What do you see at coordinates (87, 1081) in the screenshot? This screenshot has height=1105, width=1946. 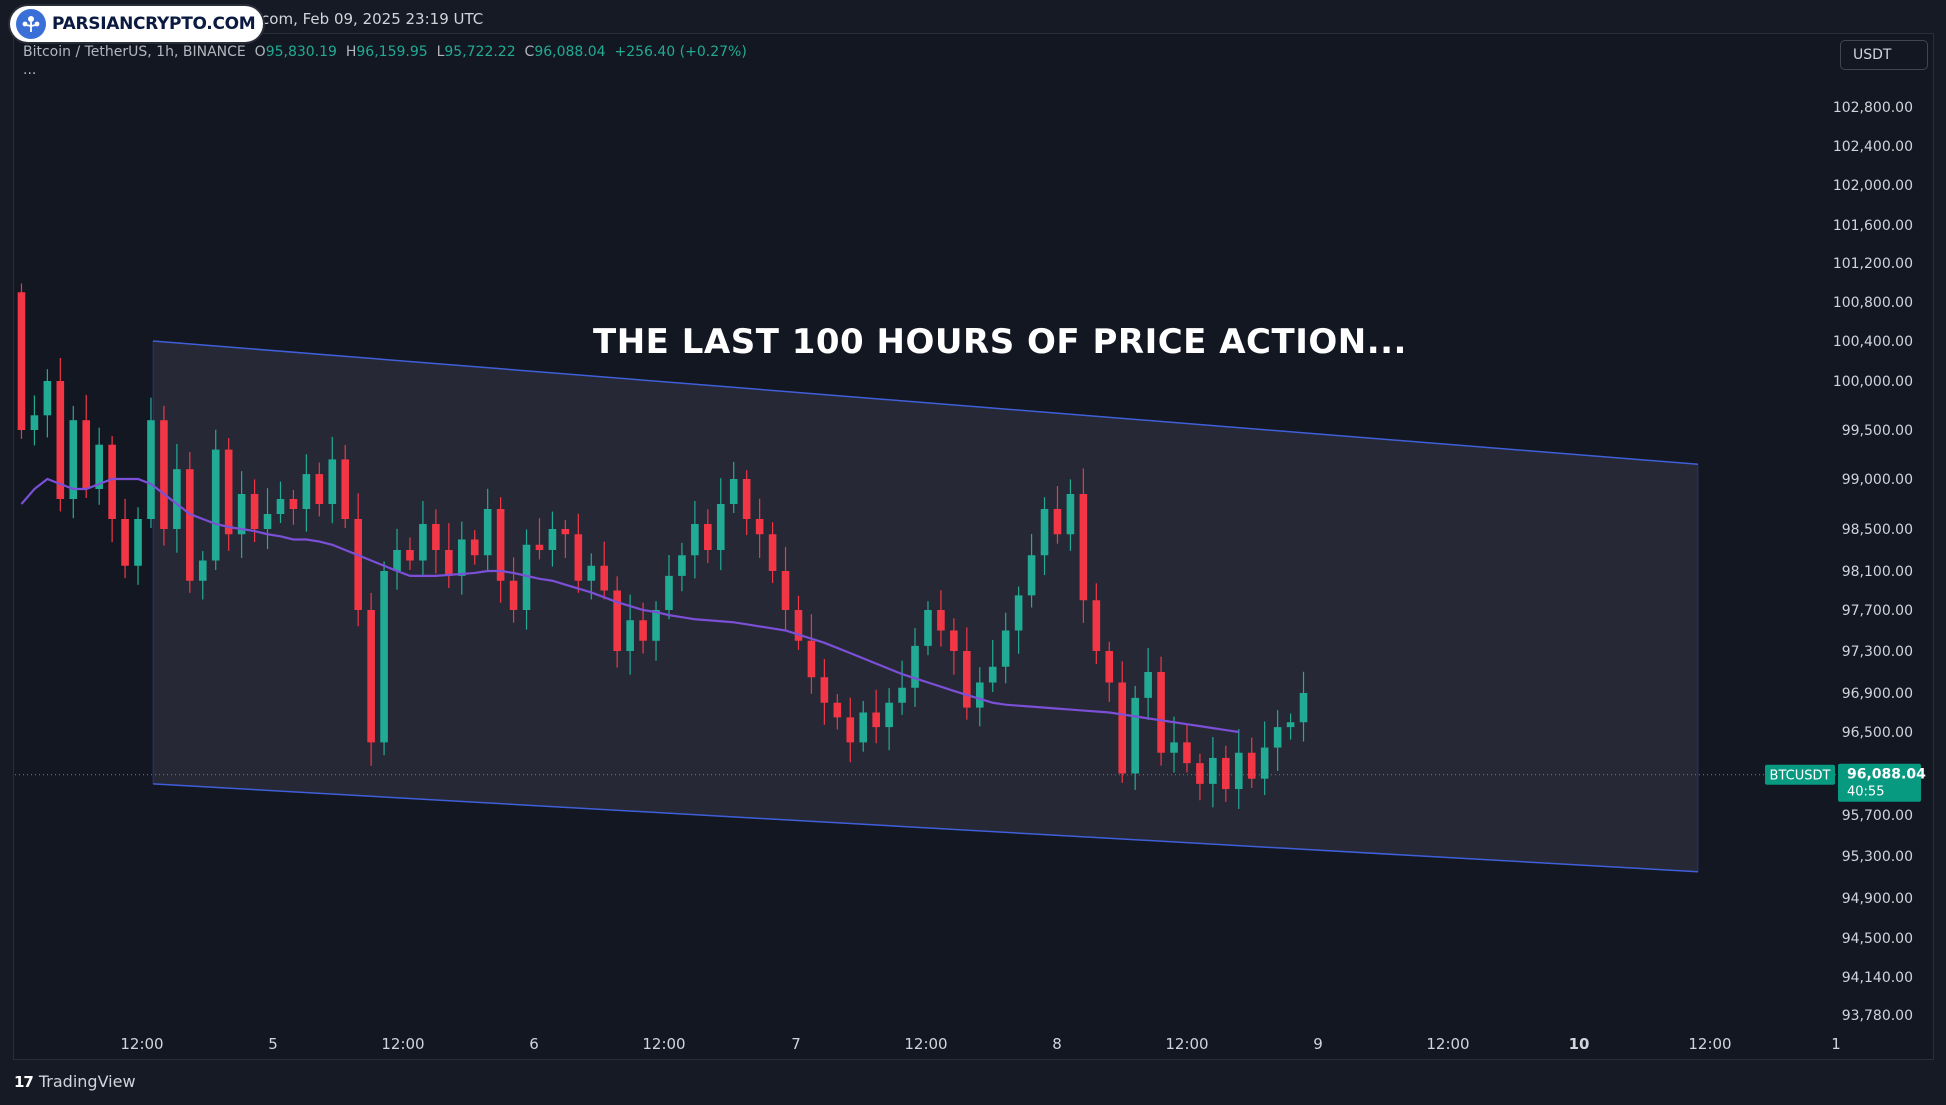 I see `tradingview-label: TradingView` at bounding box center [87, 1081].